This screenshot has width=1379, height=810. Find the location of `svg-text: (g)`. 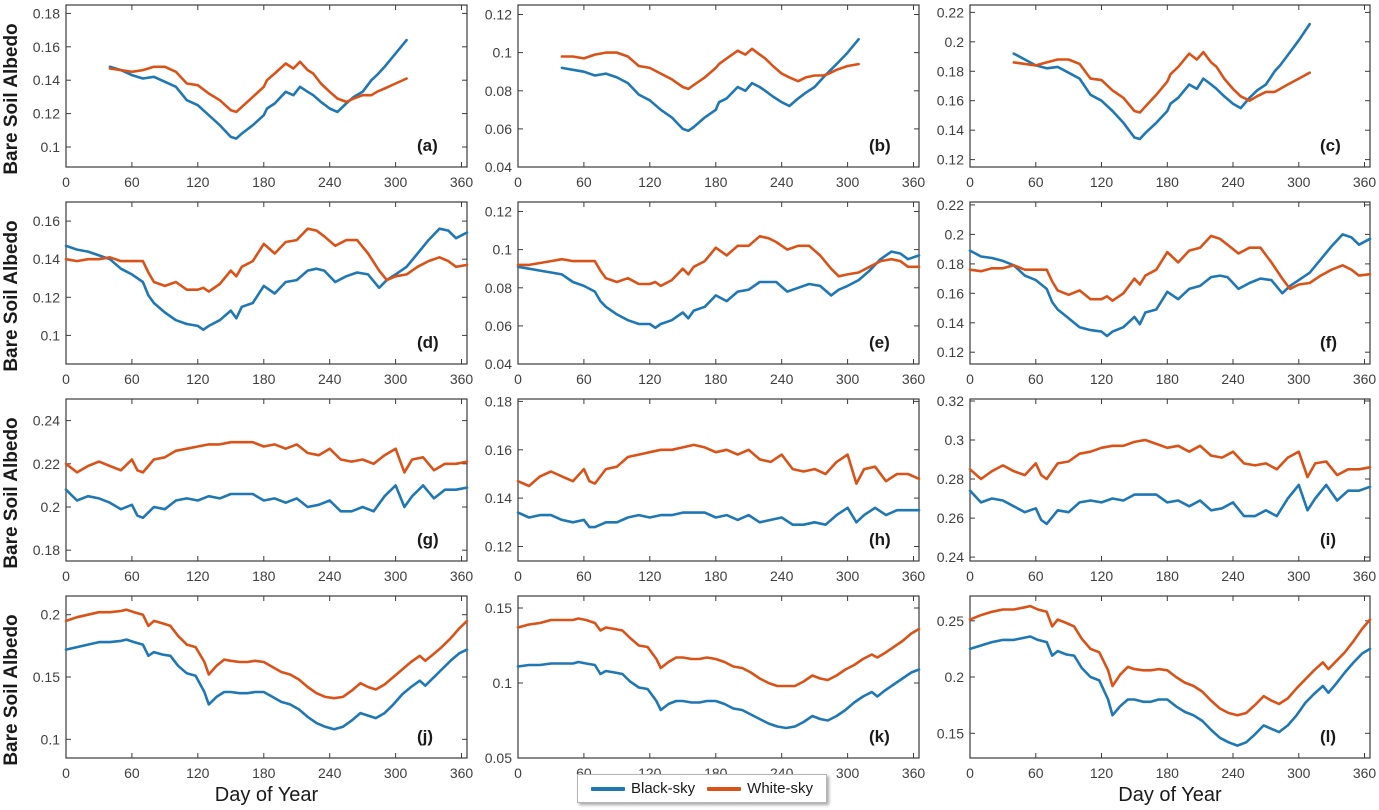

svg-text: (g) is located at coordinates (428, 539).